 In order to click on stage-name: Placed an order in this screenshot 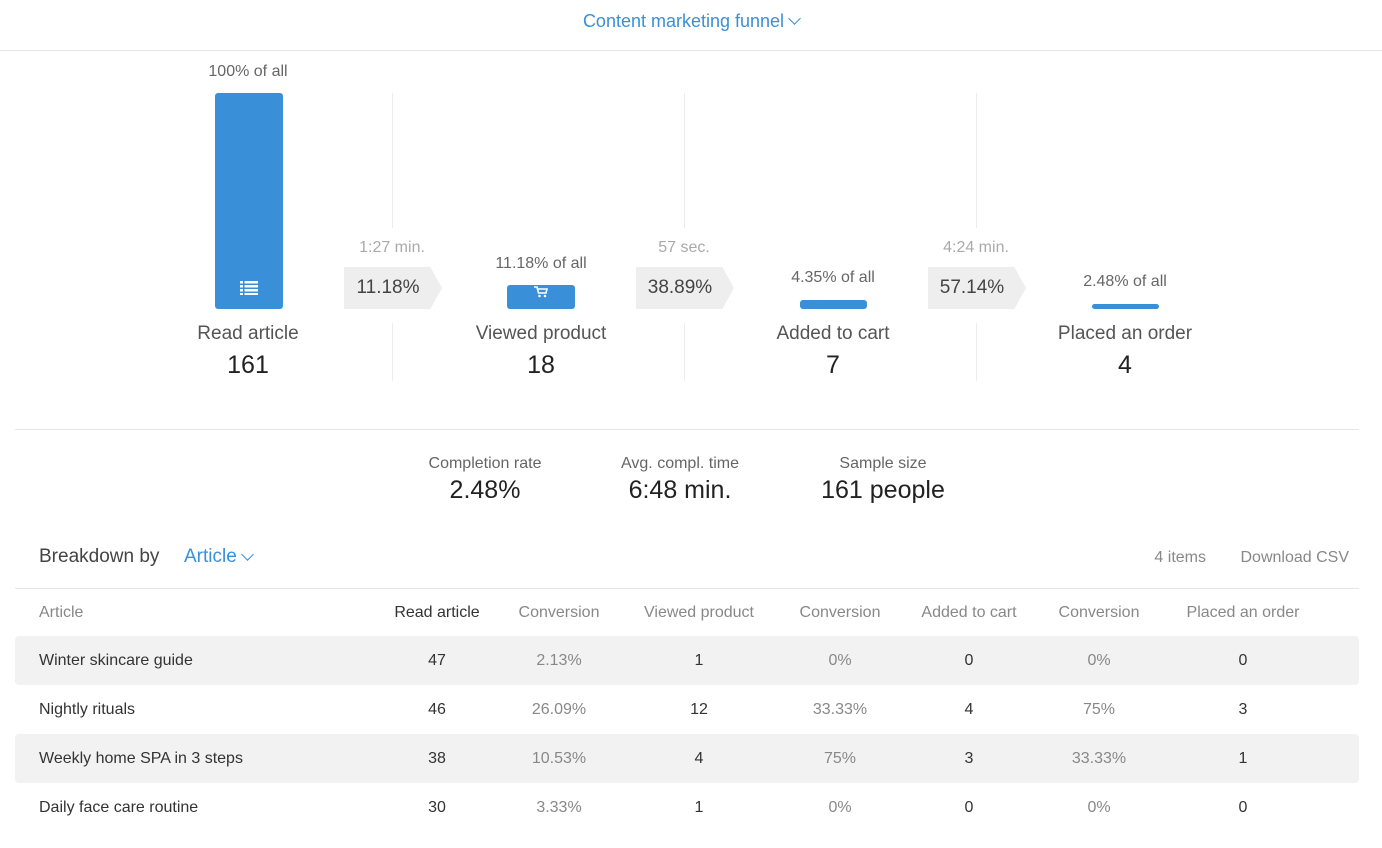, I will do `click(1125, 333)`.